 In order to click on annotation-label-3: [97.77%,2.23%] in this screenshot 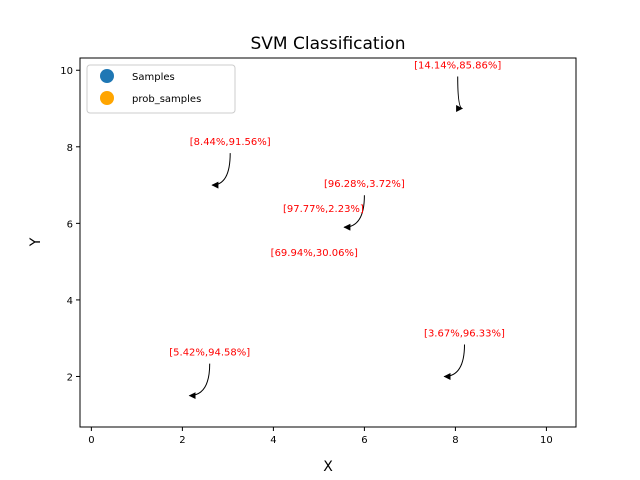, I will do `click(323, 209)`.